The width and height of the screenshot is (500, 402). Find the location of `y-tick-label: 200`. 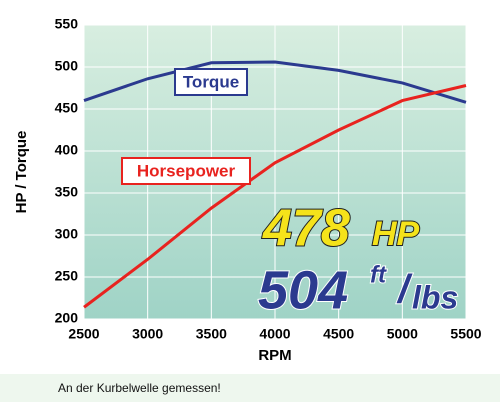

y-tick-label: 200 is located at coordinates (67, 318).